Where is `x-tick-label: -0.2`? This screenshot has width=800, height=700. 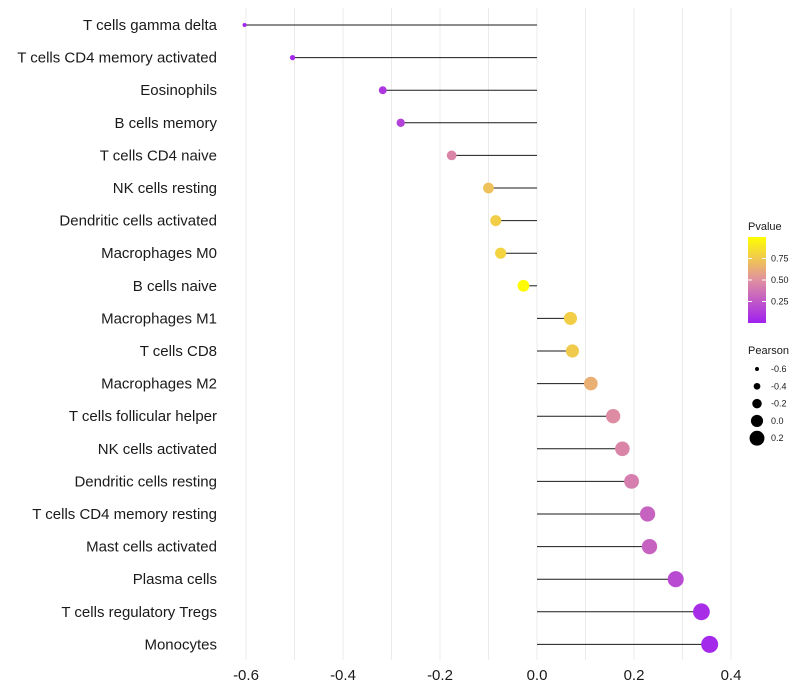
x-tick-label: -0.2 is located at coordinates (440, 675).